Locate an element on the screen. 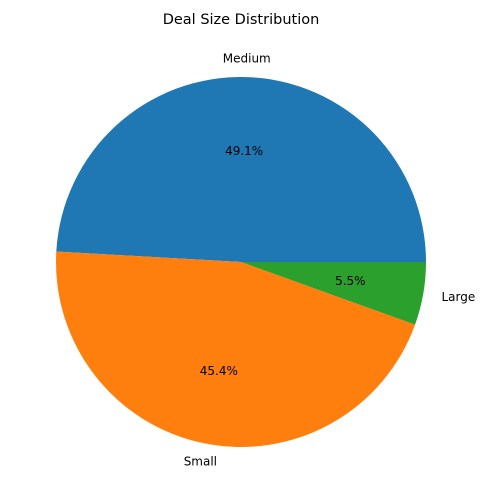 The height and width of the screenshot is (504, 490). chart-title: Deal Size Distribution is located at coordinates (241, 20).